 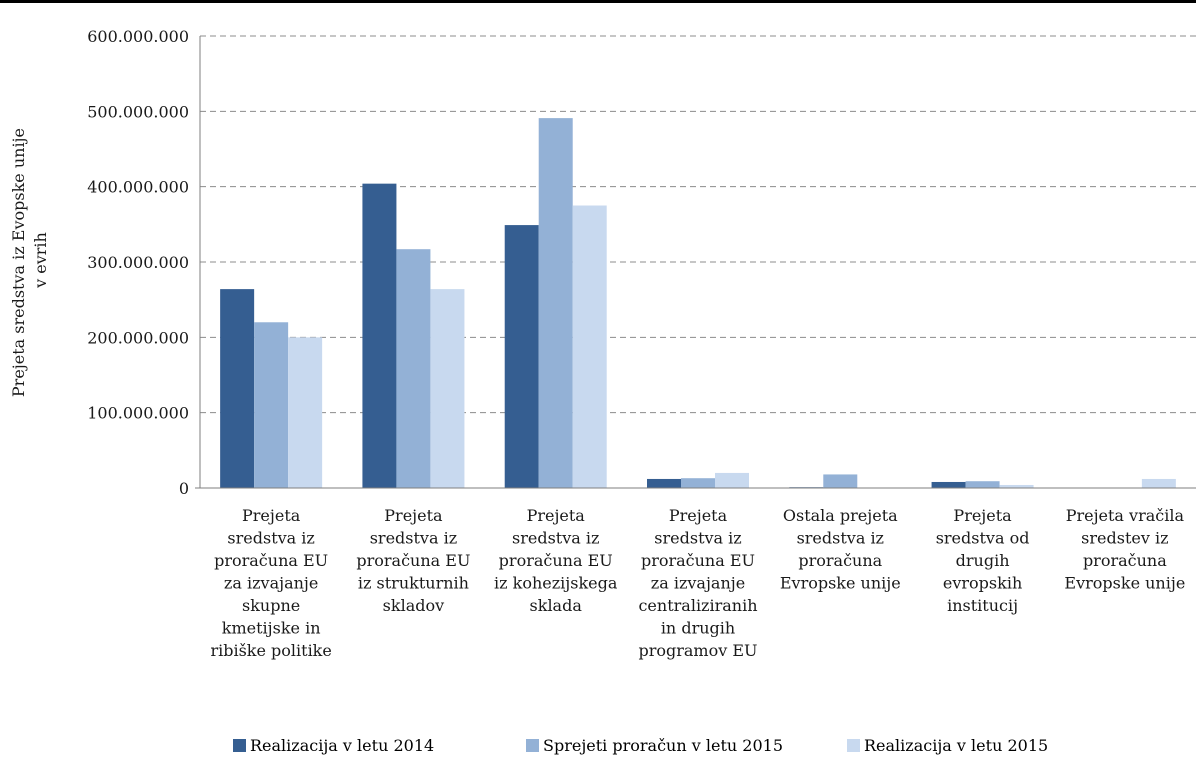 I want to click on legend-swatch-sprejeti-proracun-2015, so click(x=532, y=745).